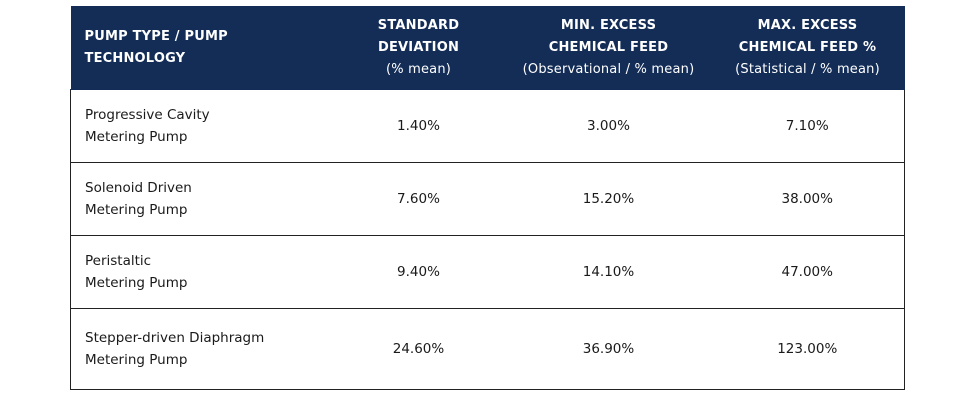 Image resolution: width=980 pixels, height=400 pixels. I want to click on cell-min-excess: 36.90%, so click(608, 349).